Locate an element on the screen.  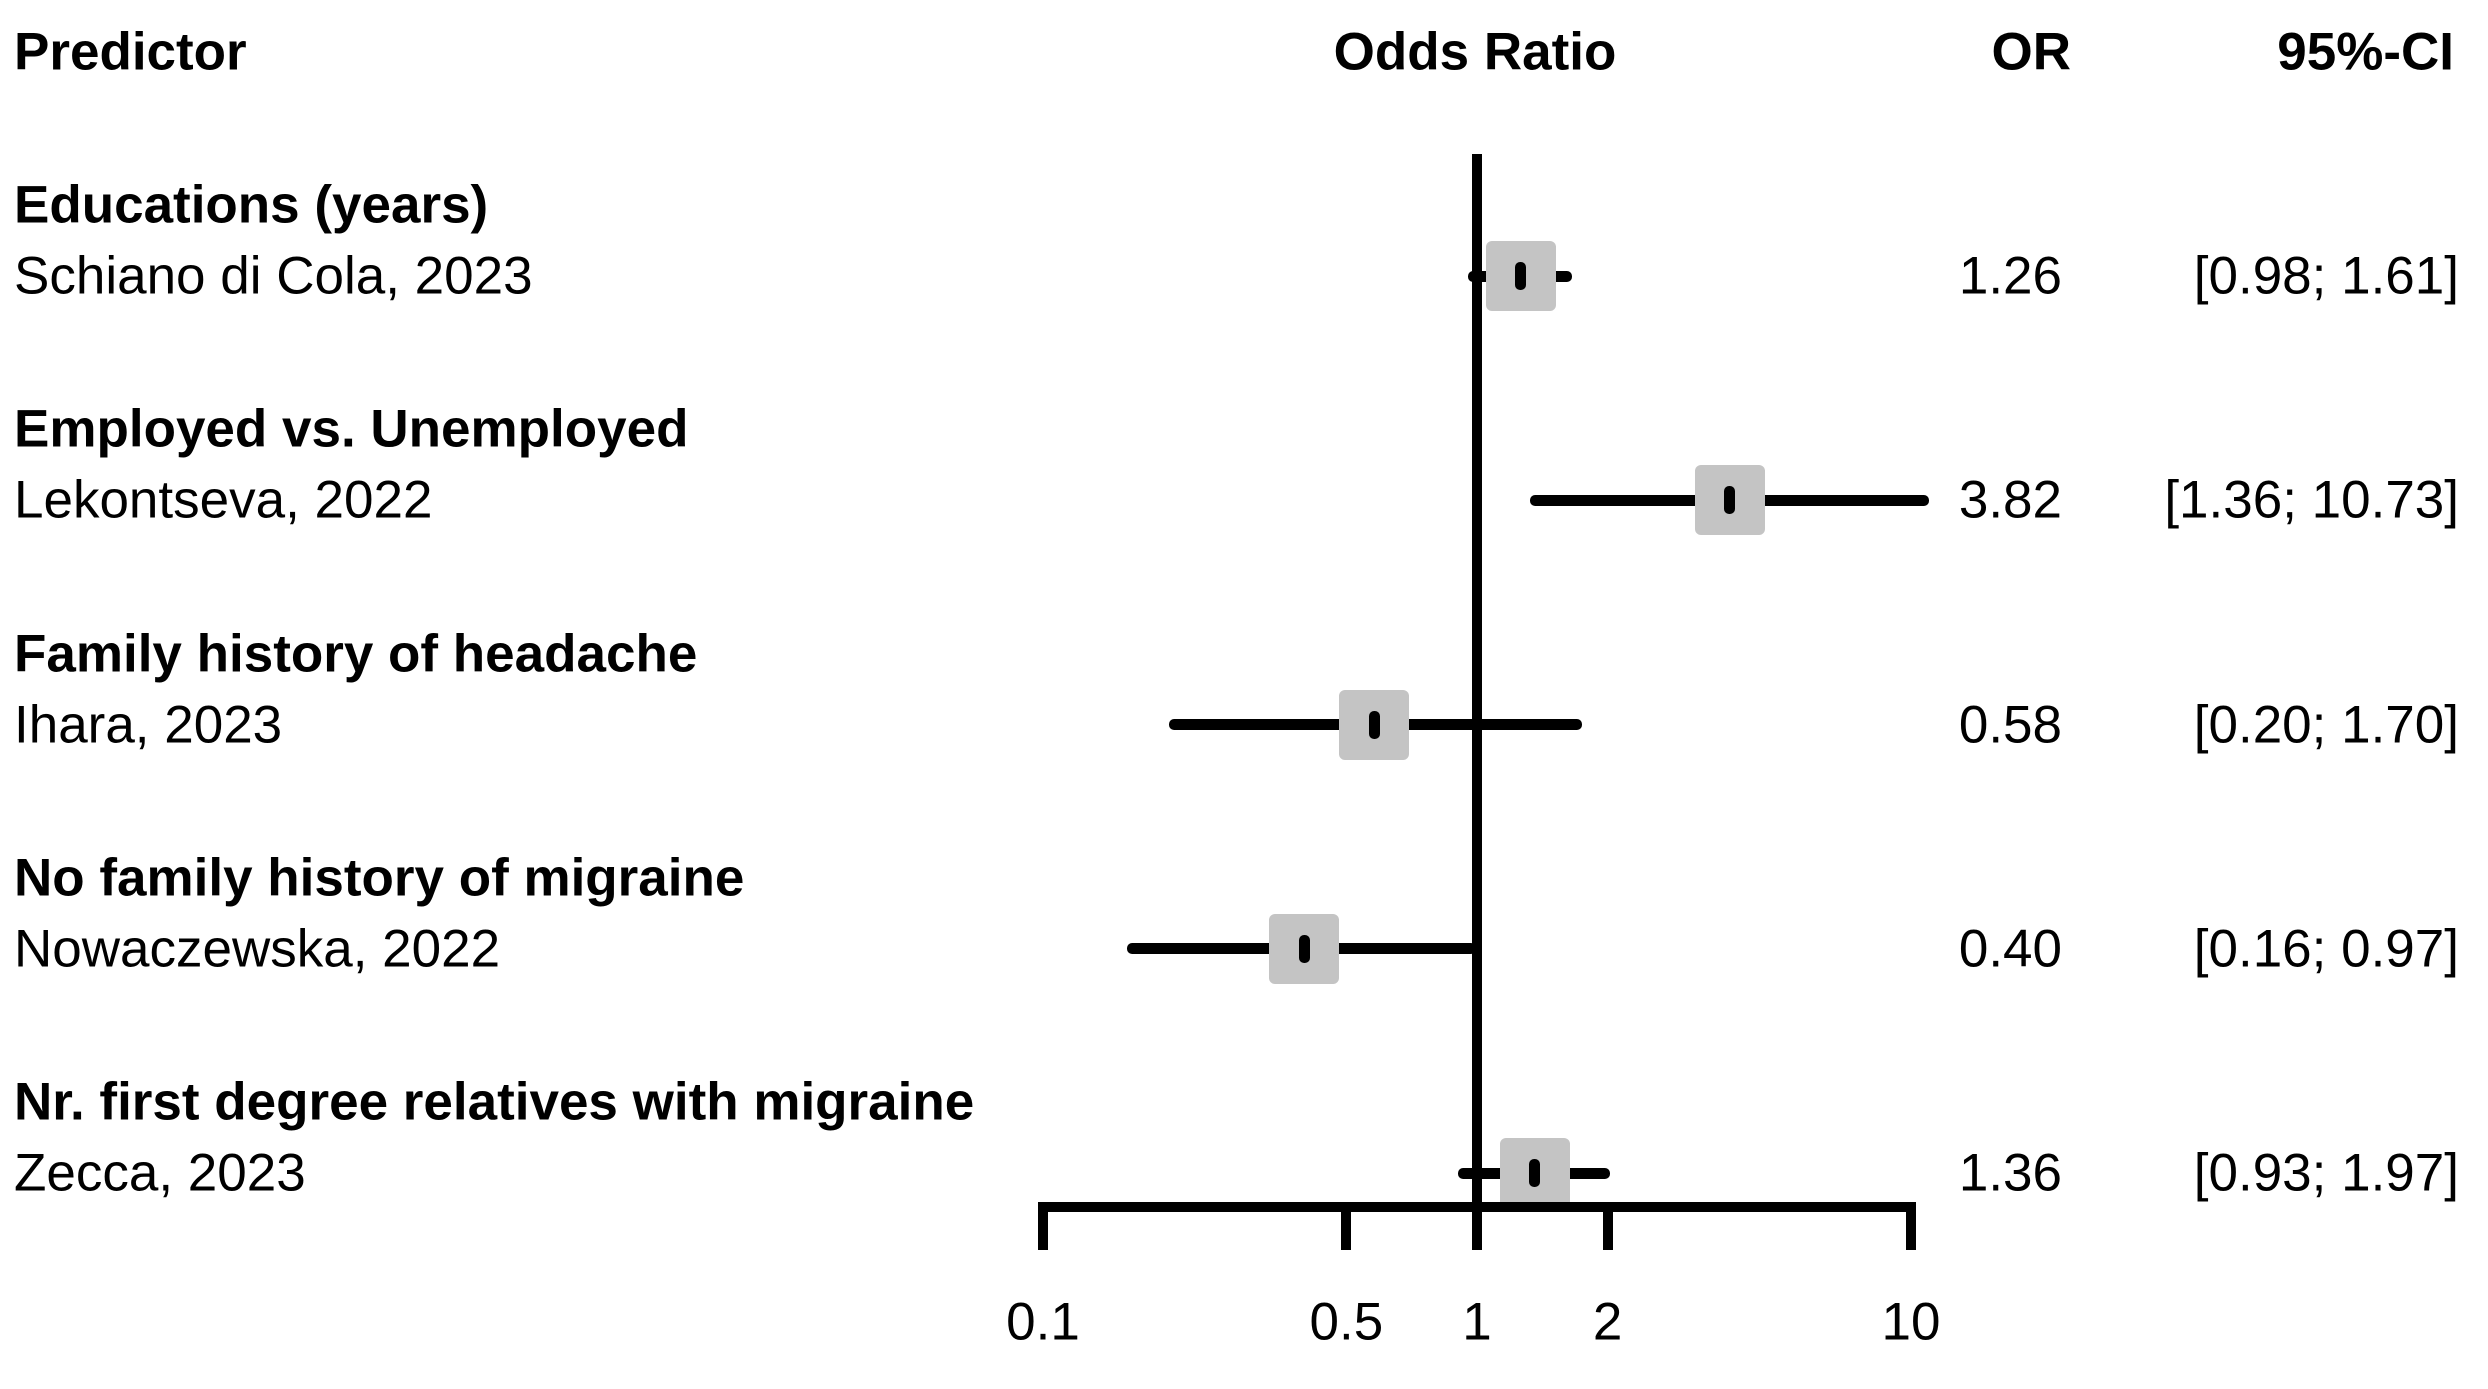
ci-value: [0.20; 1.70] is located at coordinates (2326, 724).